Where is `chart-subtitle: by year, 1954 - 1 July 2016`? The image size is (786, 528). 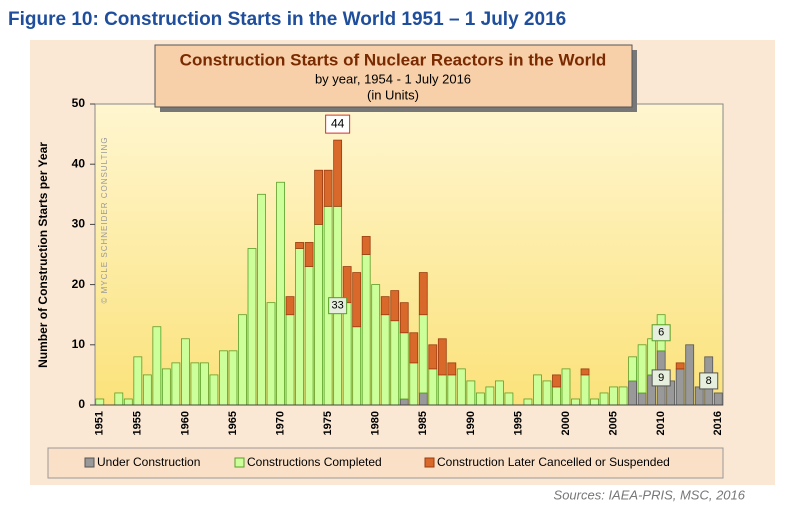
chart-subtitle: by year, 1954 - 1 July 2016 is located at coordinates (393, 78).